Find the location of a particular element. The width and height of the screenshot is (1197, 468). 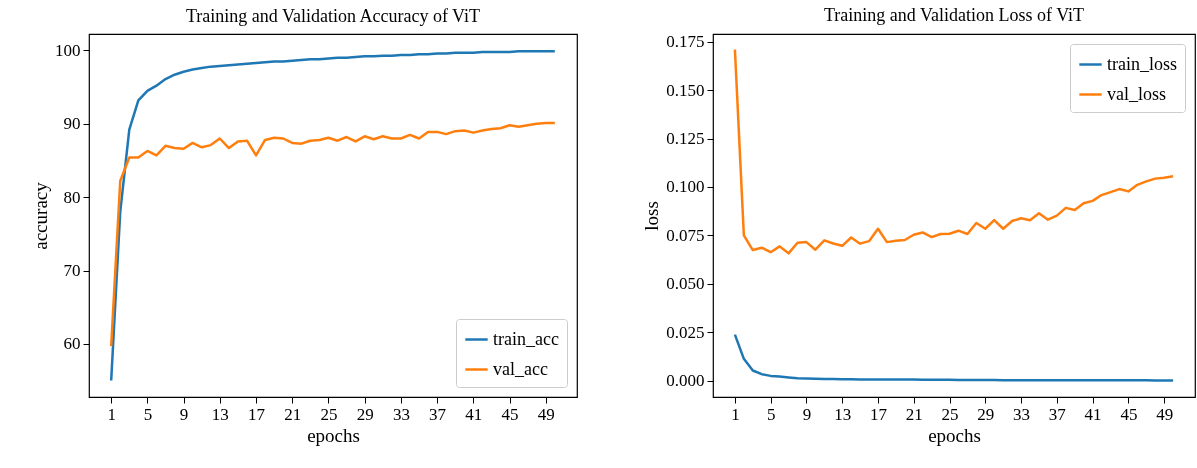

y-tick-label: 0.175 is located at coordinates (685, 42).